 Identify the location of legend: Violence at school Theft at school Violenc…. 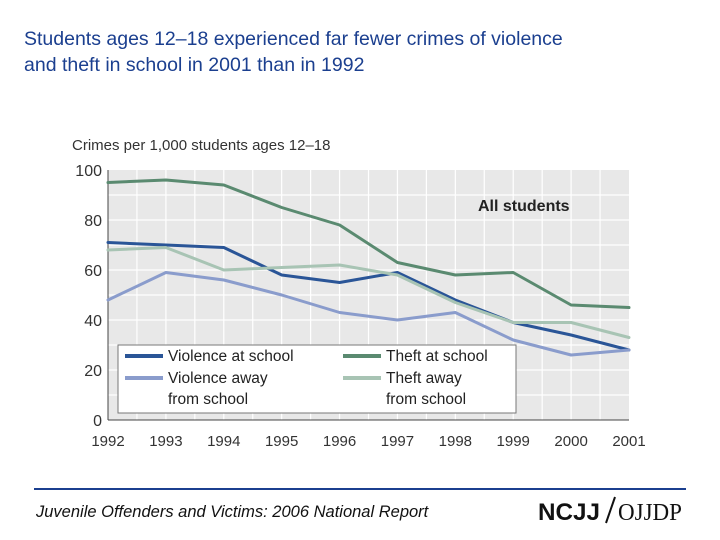
(317, 379).